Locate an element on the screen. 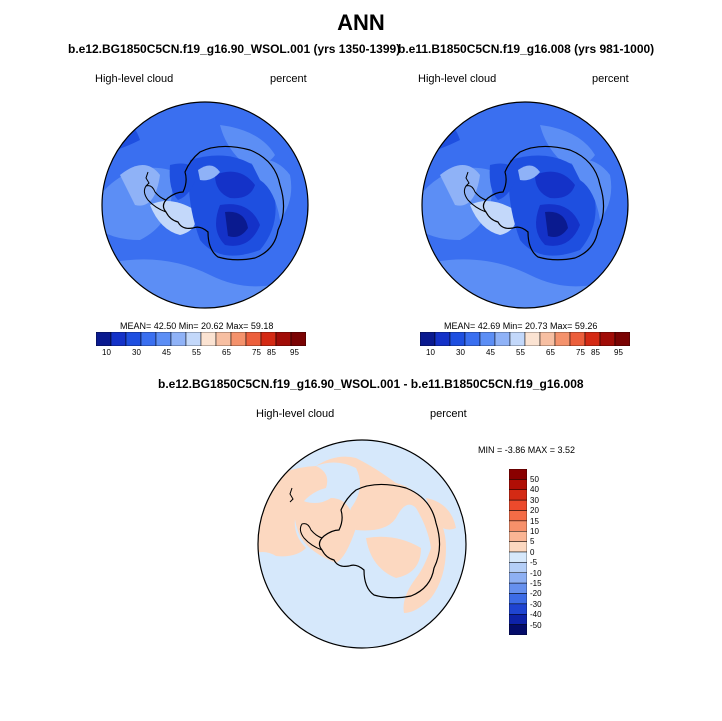  diff-colorbar-tick: 10 is located at coordinates (534, 531).